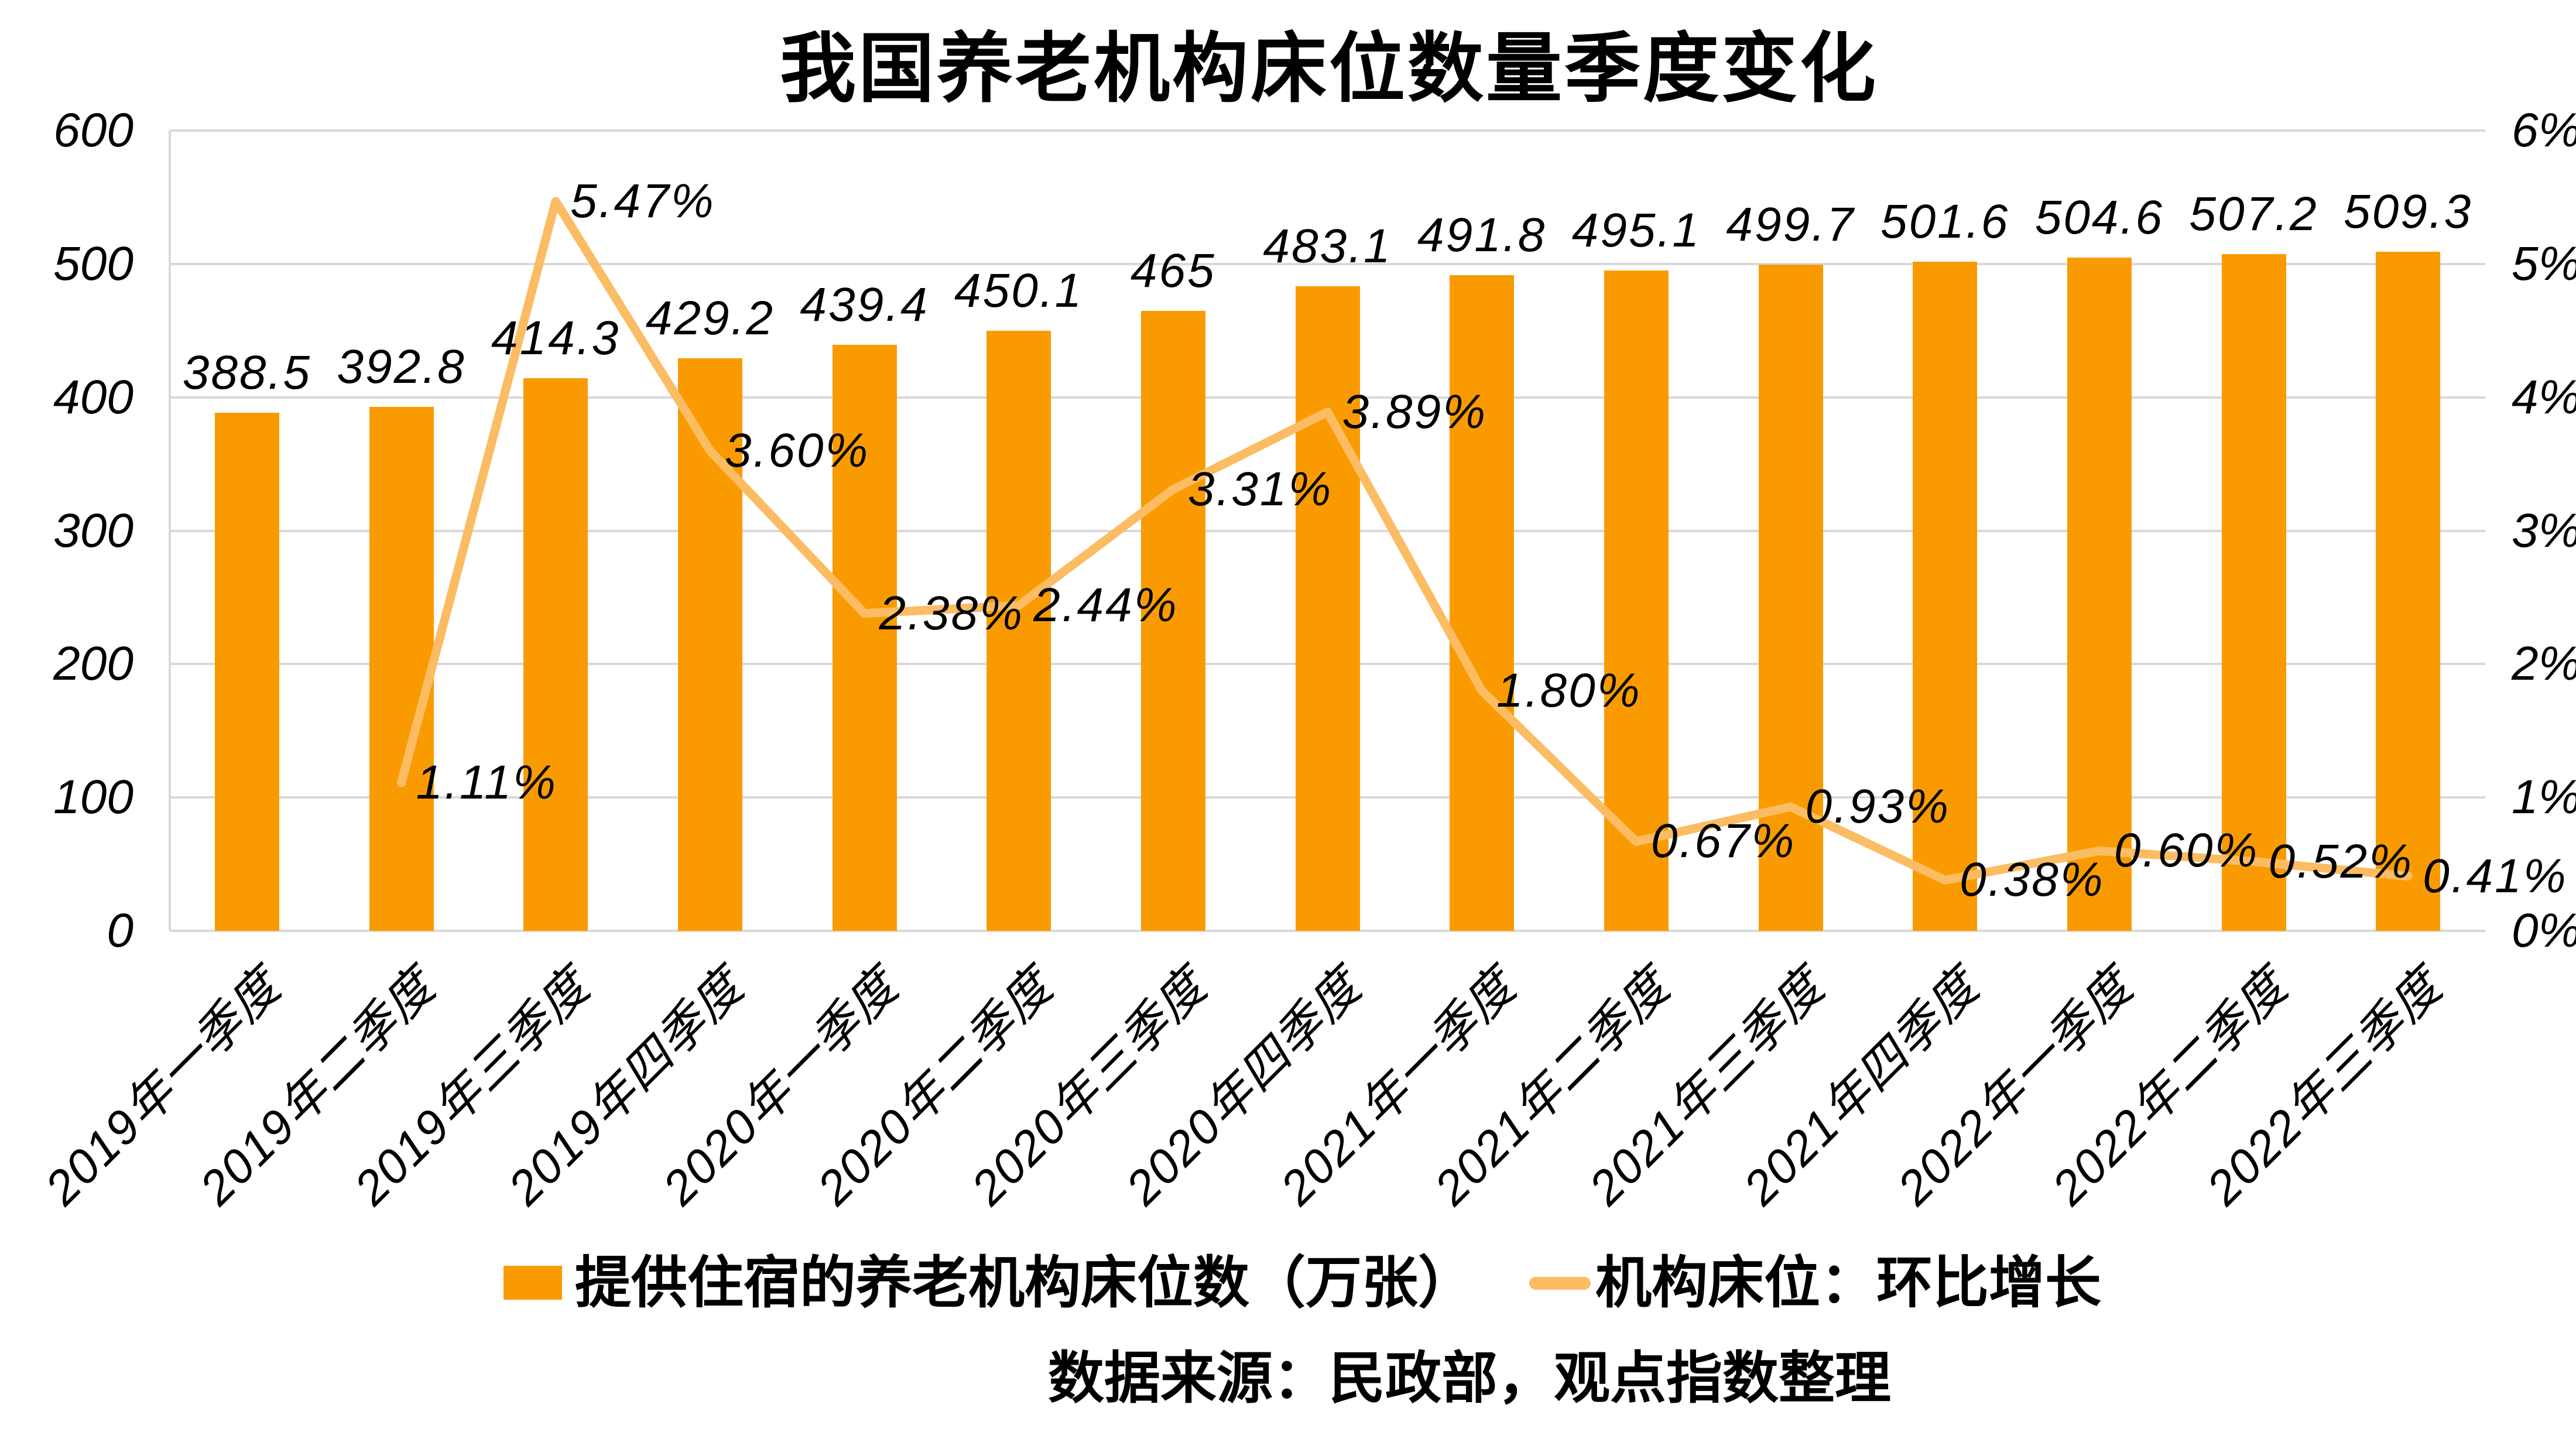 This screenshot has height=1449, width=2576. Describe the element at coordinates (1790, 224) in the screenshot. I see `bar-value-label: 499.7` at that location.